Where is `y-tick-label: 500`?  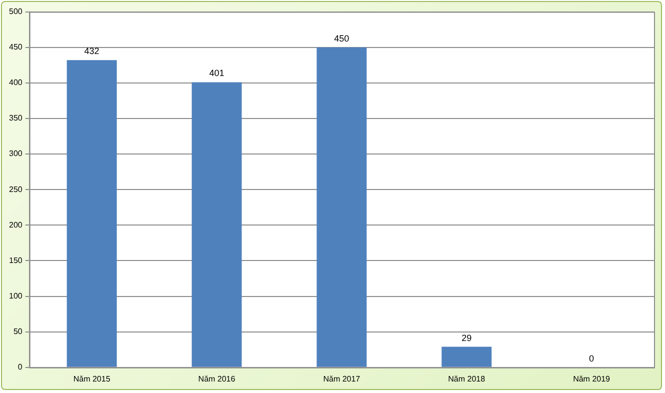 y-tick-label: 500 is located at coordinates (15, 11).